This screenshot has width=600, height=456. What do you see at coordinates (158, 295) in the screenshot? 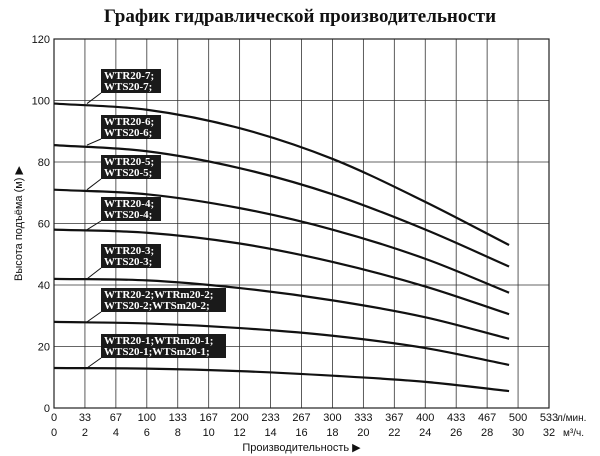
I see `series-label-text: WTR20-2;WTRm20-2;` at bounding box center [158, 295].